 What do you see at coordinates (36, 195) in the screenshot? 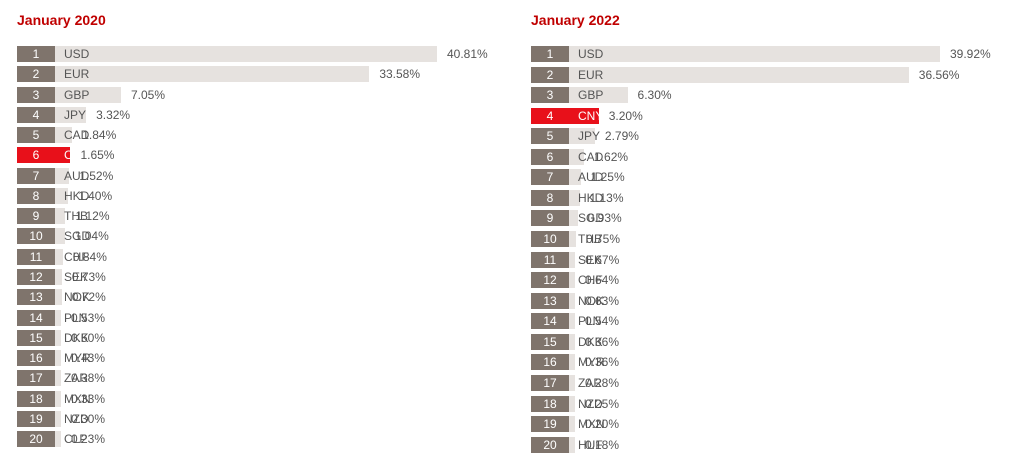
I see `rank-label: 8` at bounding box center [36, 195].